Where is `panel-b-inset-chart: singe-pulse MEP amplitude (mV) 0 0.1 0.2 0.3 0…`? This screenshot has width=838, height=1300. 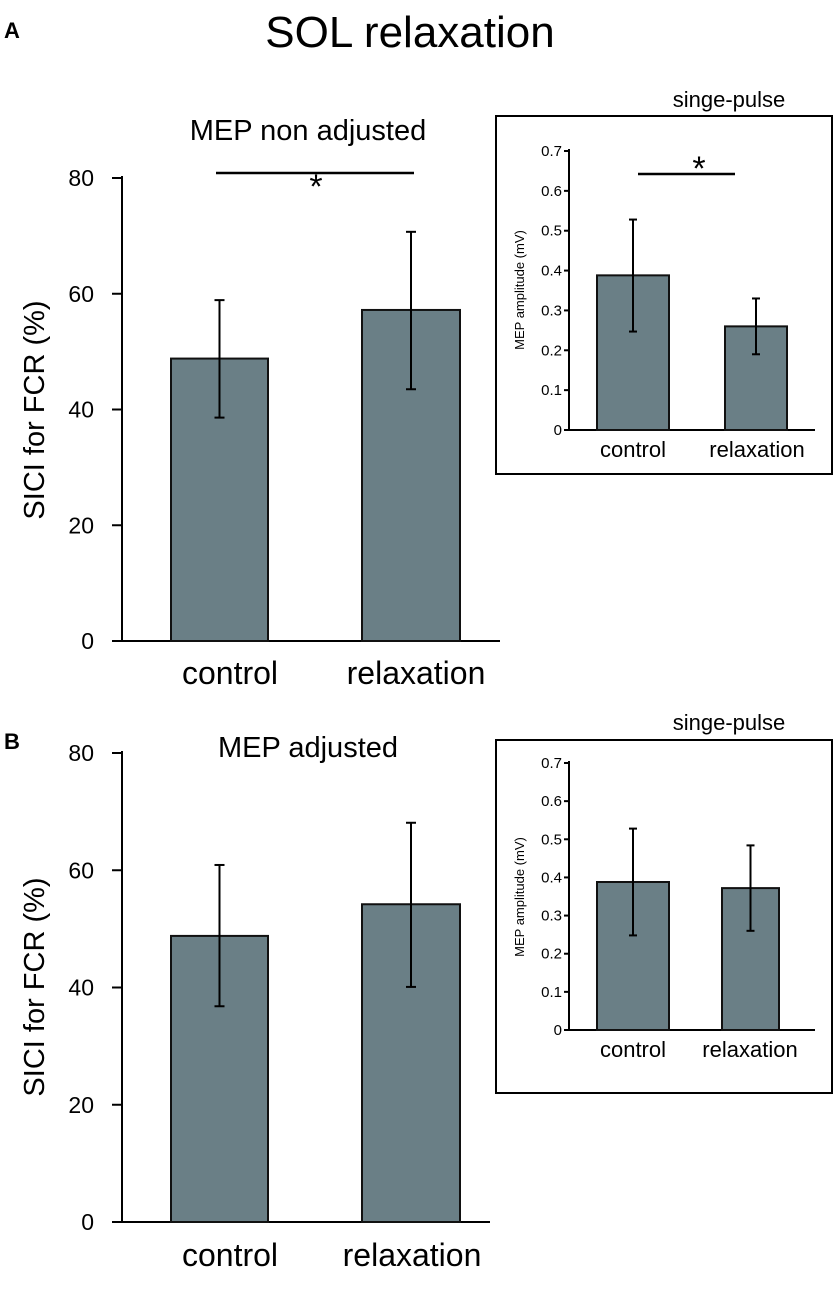
panel-b-inset-chart: singe-pulse MEP amplitude (mV) 0 0.1 0.2 0.3 0… is located at coordinates (663, 886).